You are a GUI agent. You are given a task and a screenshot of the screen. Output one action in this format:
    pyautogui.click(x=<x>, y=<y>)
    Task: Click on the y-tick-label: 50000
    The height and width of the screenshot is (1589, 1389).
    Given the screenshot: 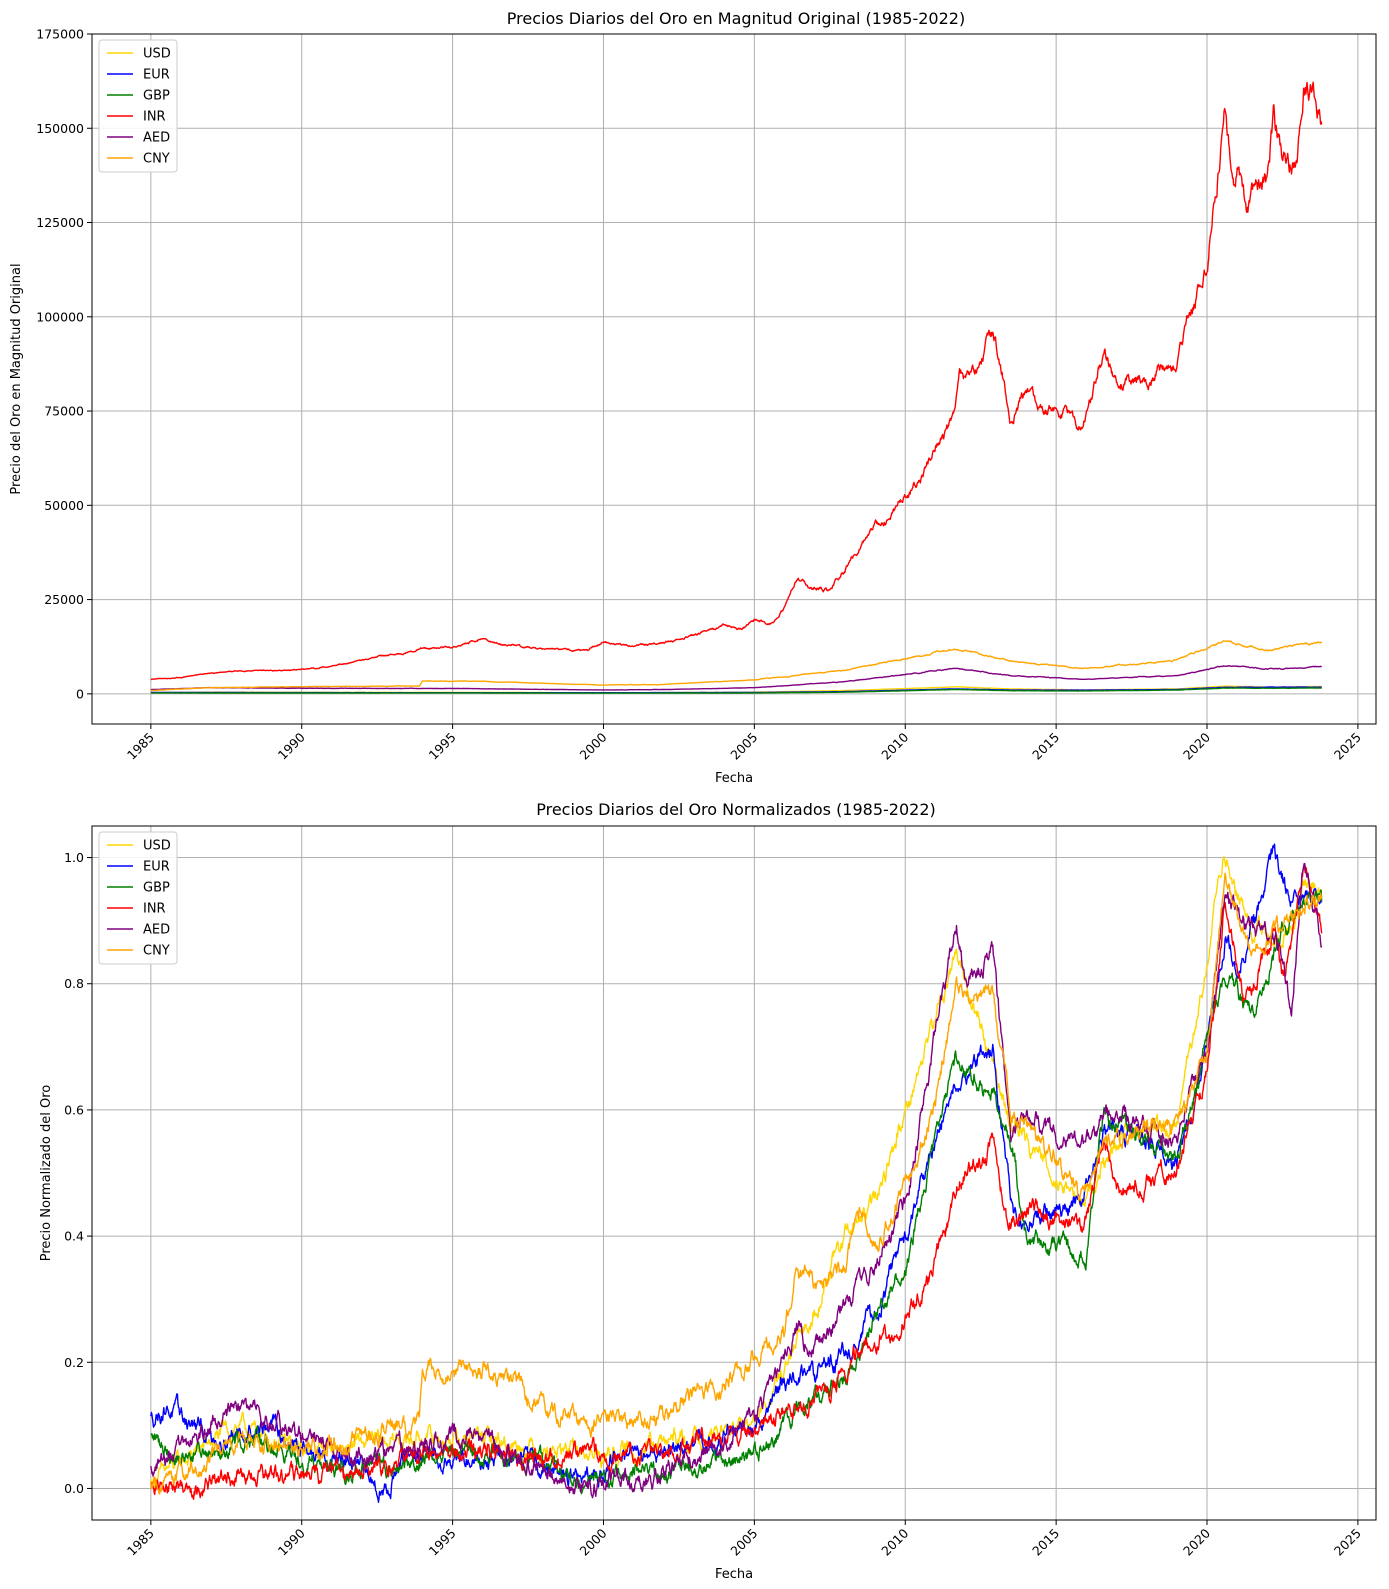 What is the action you would take?
    pyautogui.click(x=64, y=505)
    